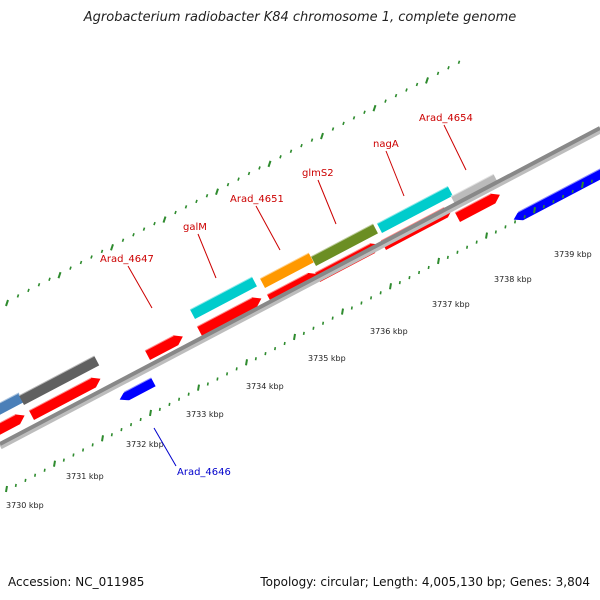  I want to click on scale-label: 3730 kbp, so click(25, 505).